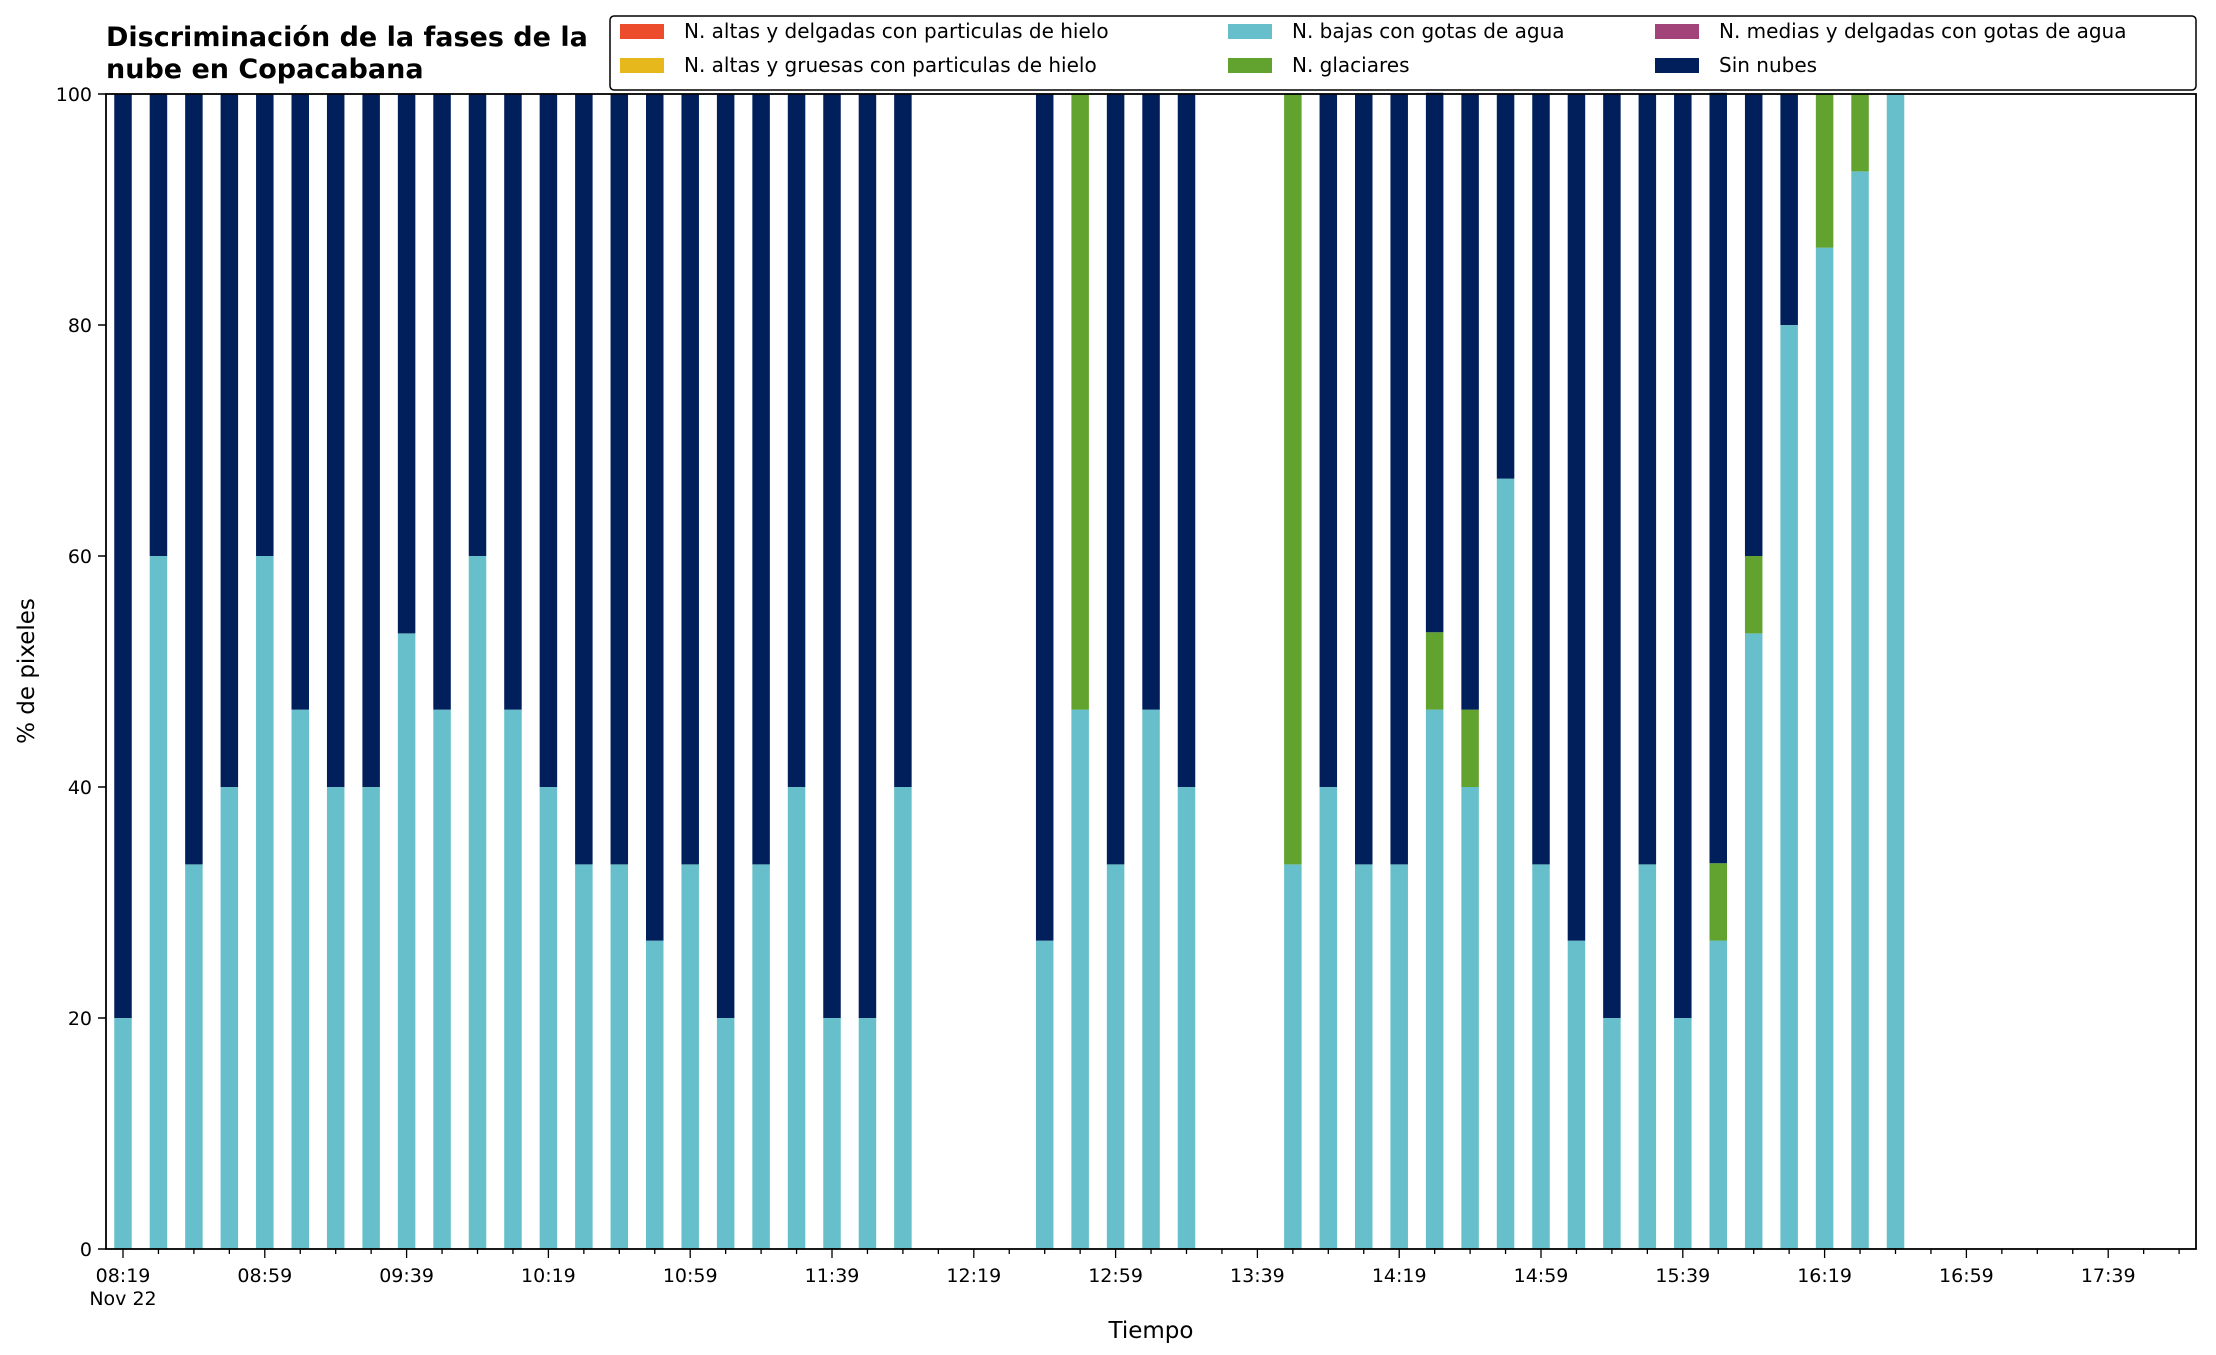 This screenshot has width=2216, height=1355. I want to click on y-tick-label: 80, so click(80, 326).